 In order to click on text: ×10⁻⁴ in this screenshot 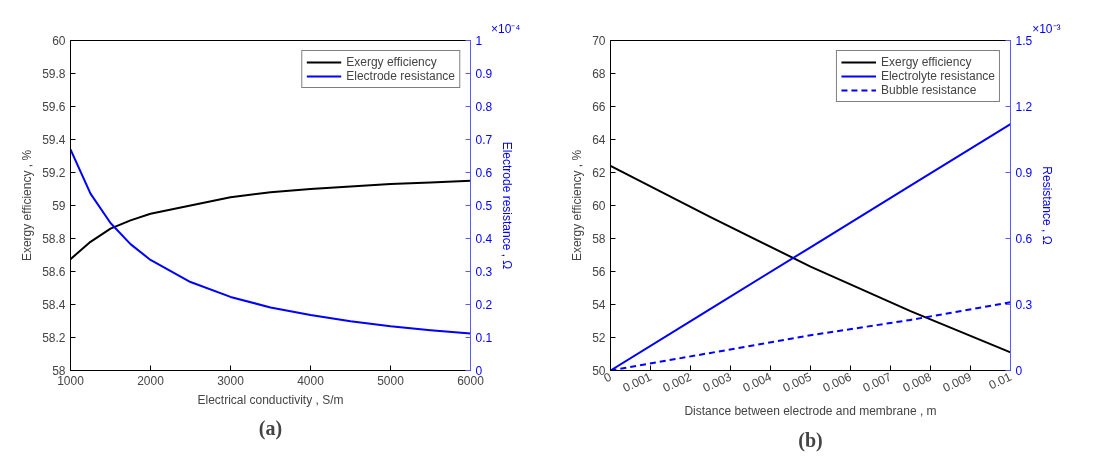, I will do `click(505, 28)`.